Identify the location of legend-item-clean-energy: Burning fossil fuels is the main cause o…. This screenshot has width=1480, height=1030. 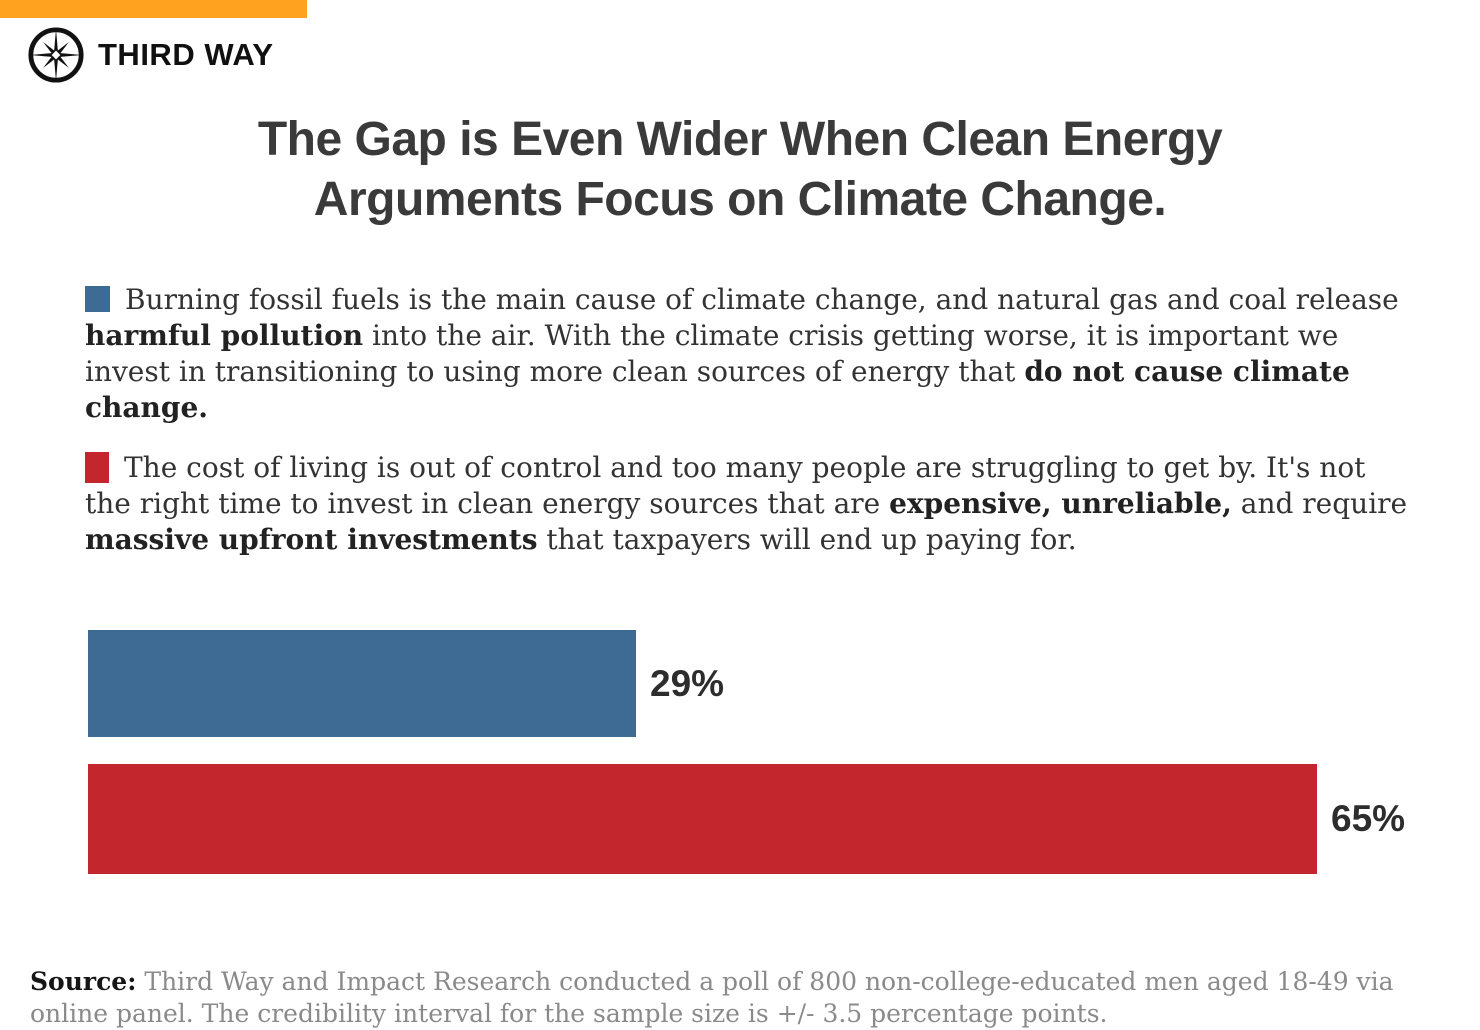
(747, 354).